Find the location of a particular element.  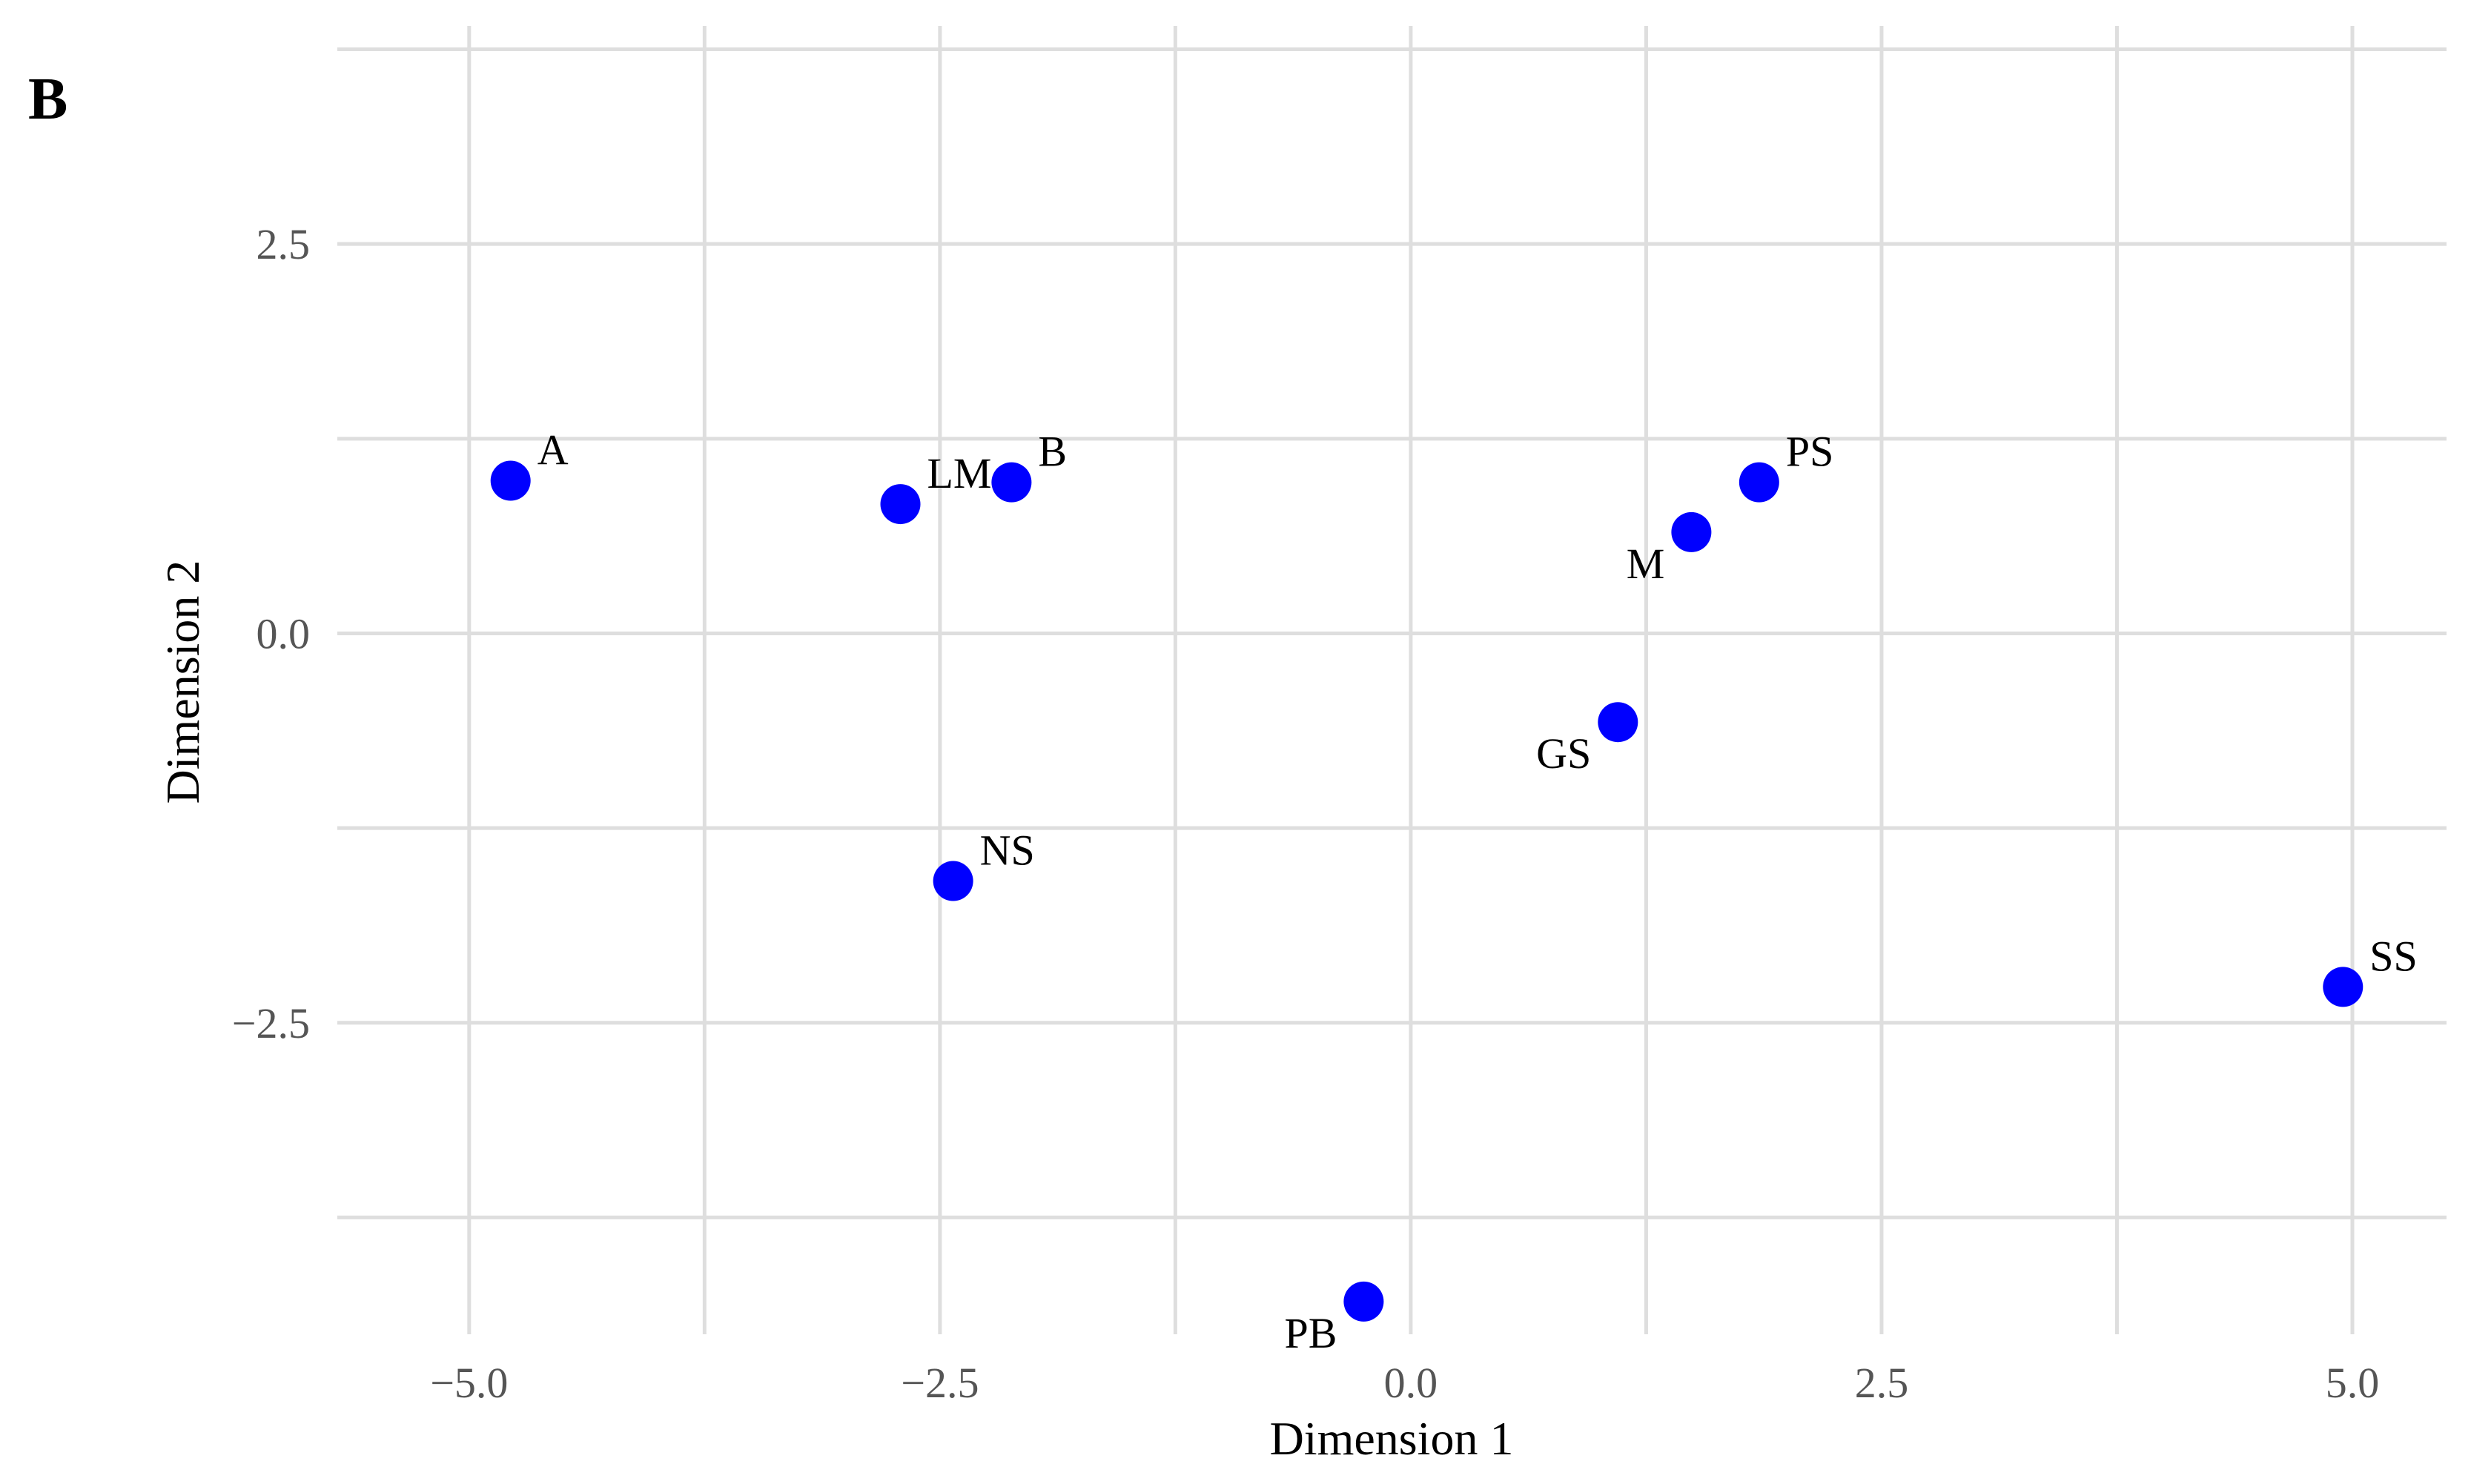

x-tick-label: 5.0 is located at coordinates (2353, 1383).